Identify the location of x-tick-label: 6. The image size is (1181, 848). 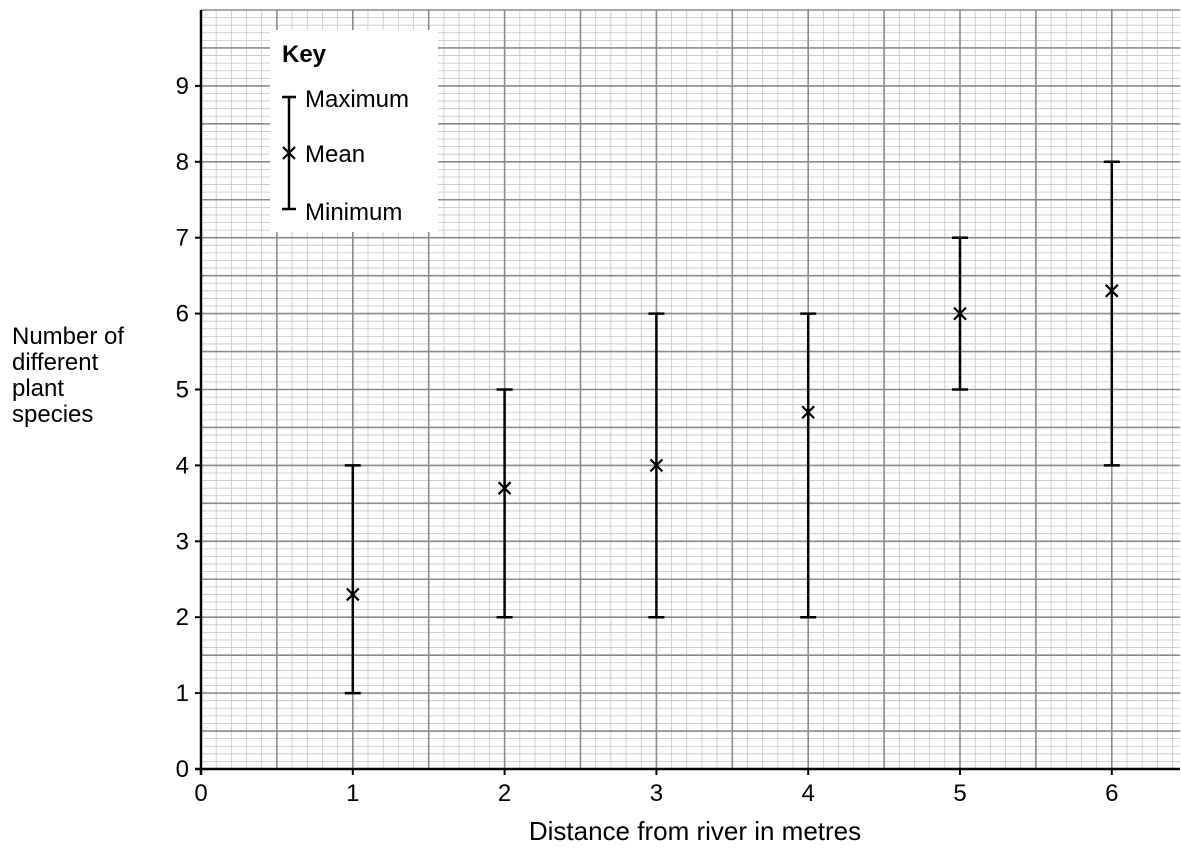
(1111, 793).